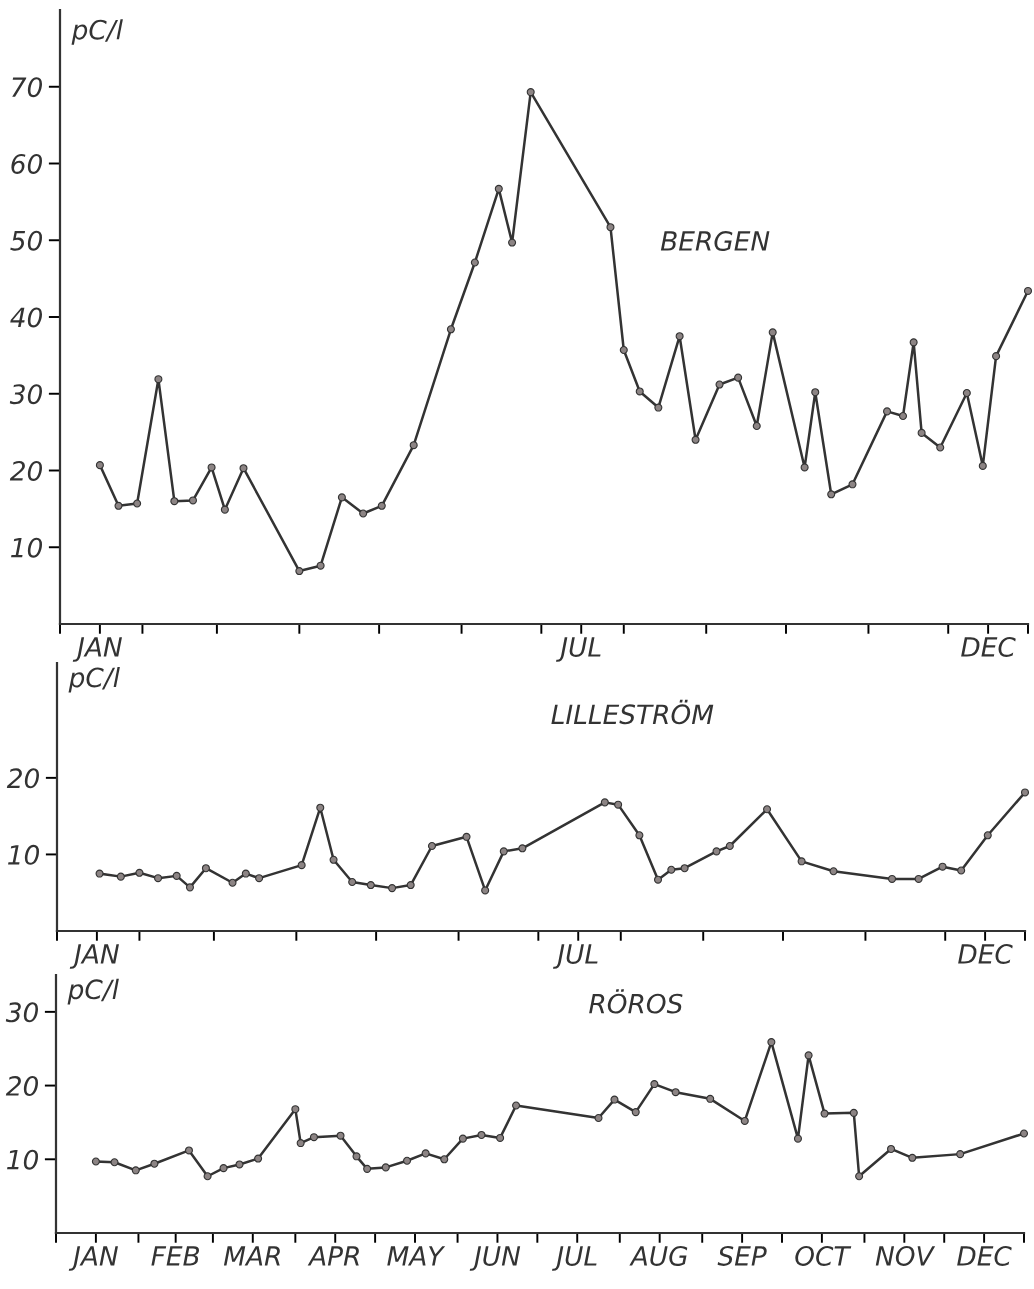 The image size is (1034, 1289). I want to click on y-tick-label: 40, so click(26, 317).